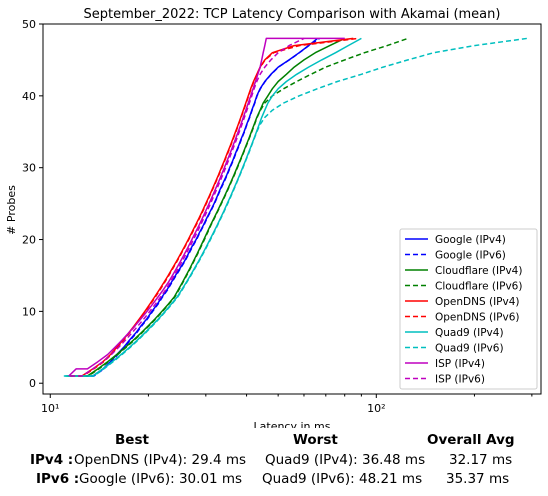  I want to click on legend-label-0: Google (IPv4), so click(470, 240).